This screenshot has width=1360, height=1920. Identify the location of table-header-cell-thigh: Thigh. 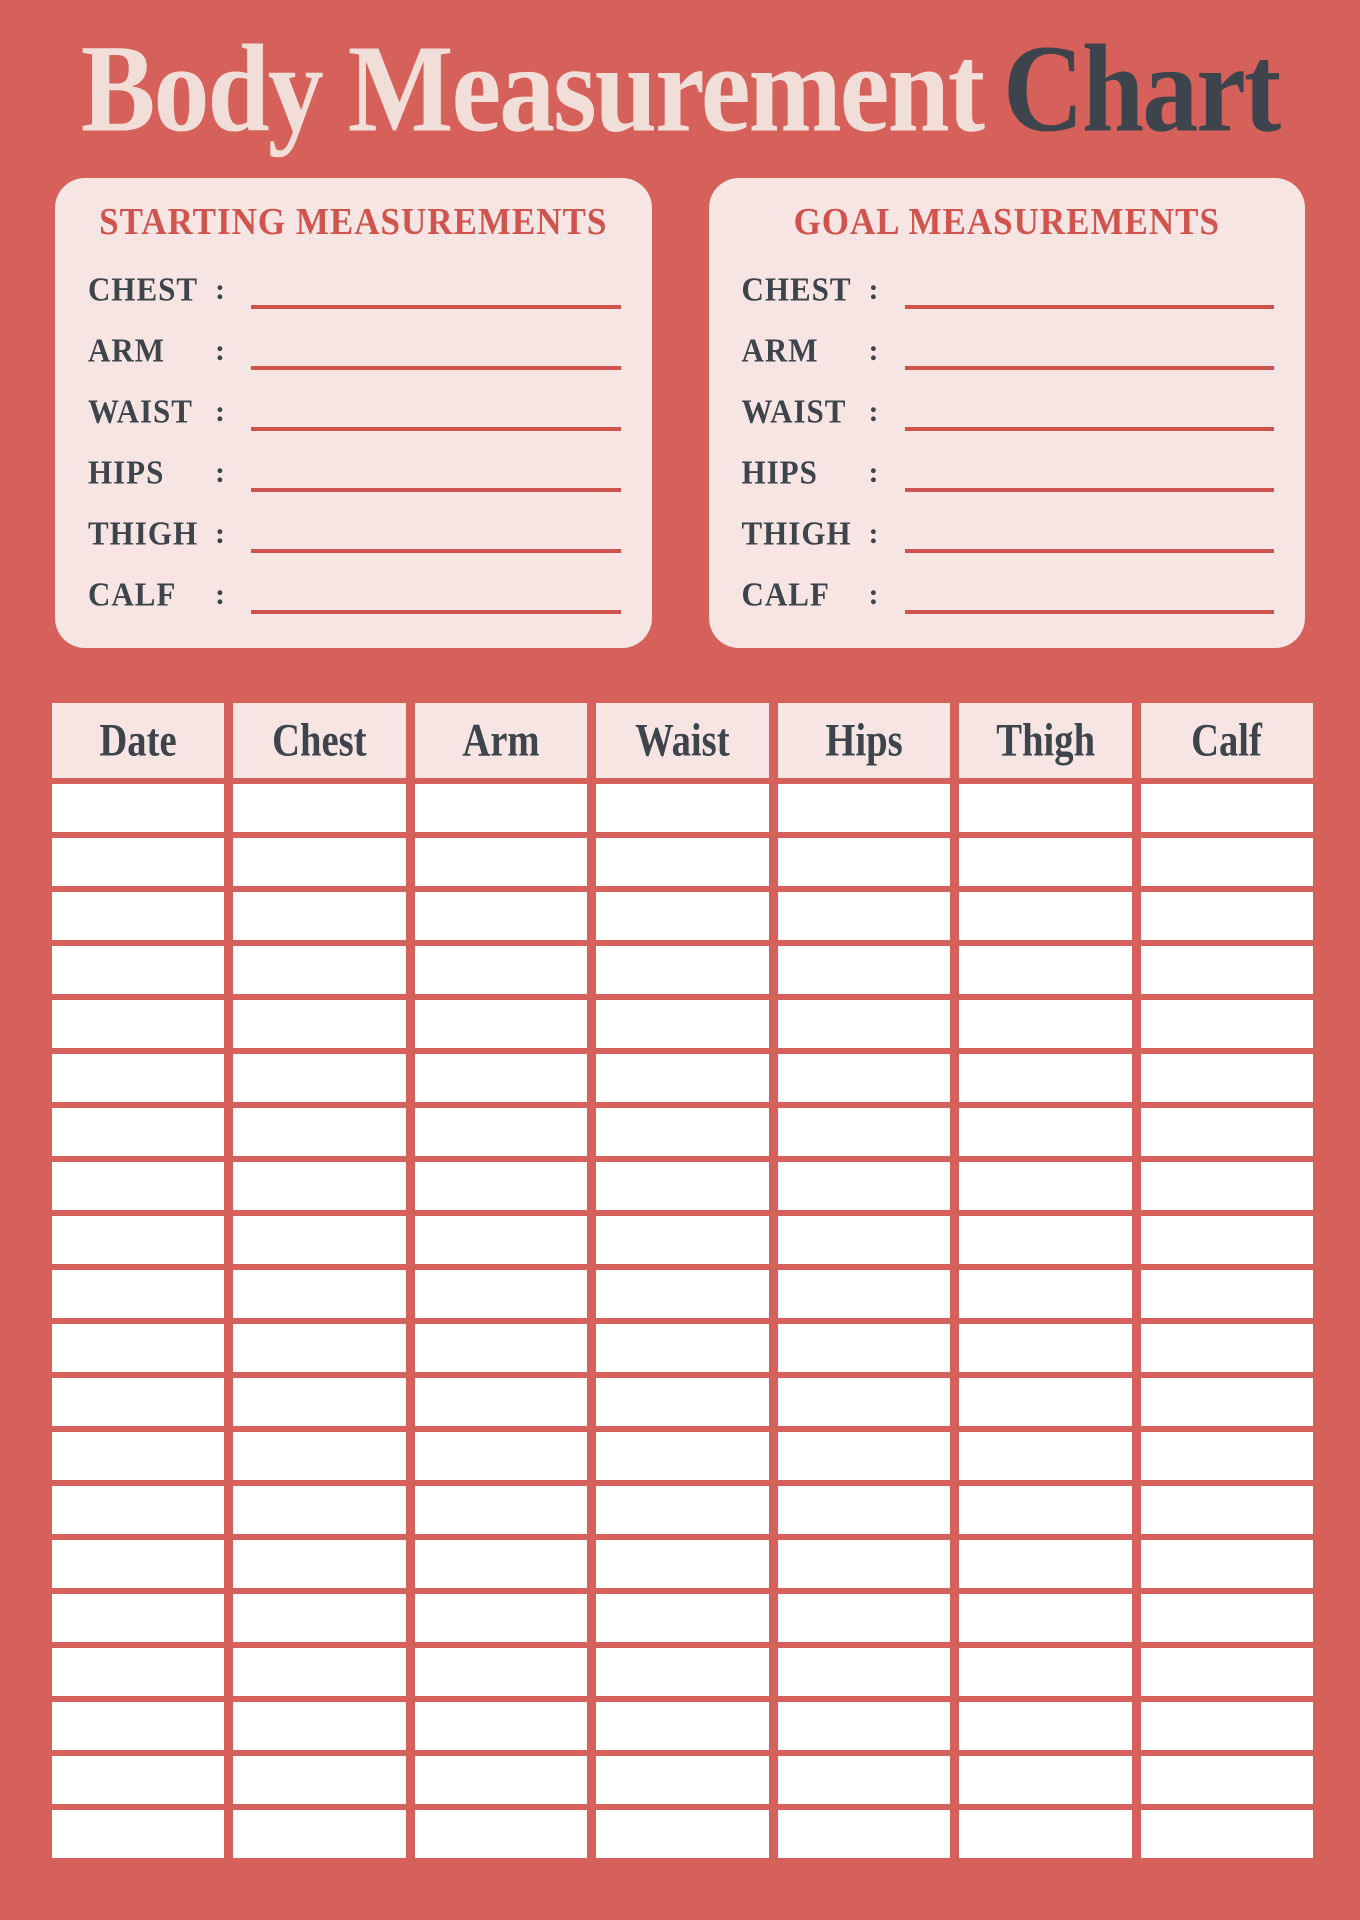
(1045, 740).